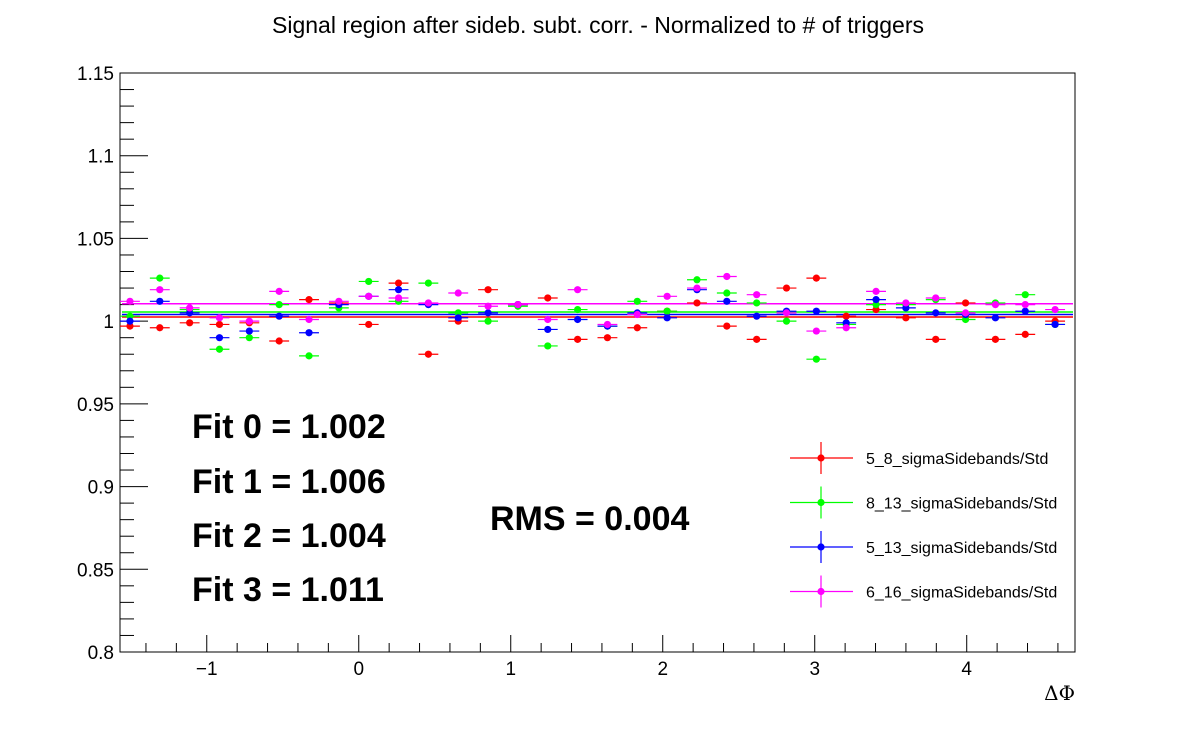 This screenshot has width=1196, height=729. What do you see at coordinates (662, 669) in the screenshot?
I see `x-tick-label: 2` at bounding box center [662, 669].